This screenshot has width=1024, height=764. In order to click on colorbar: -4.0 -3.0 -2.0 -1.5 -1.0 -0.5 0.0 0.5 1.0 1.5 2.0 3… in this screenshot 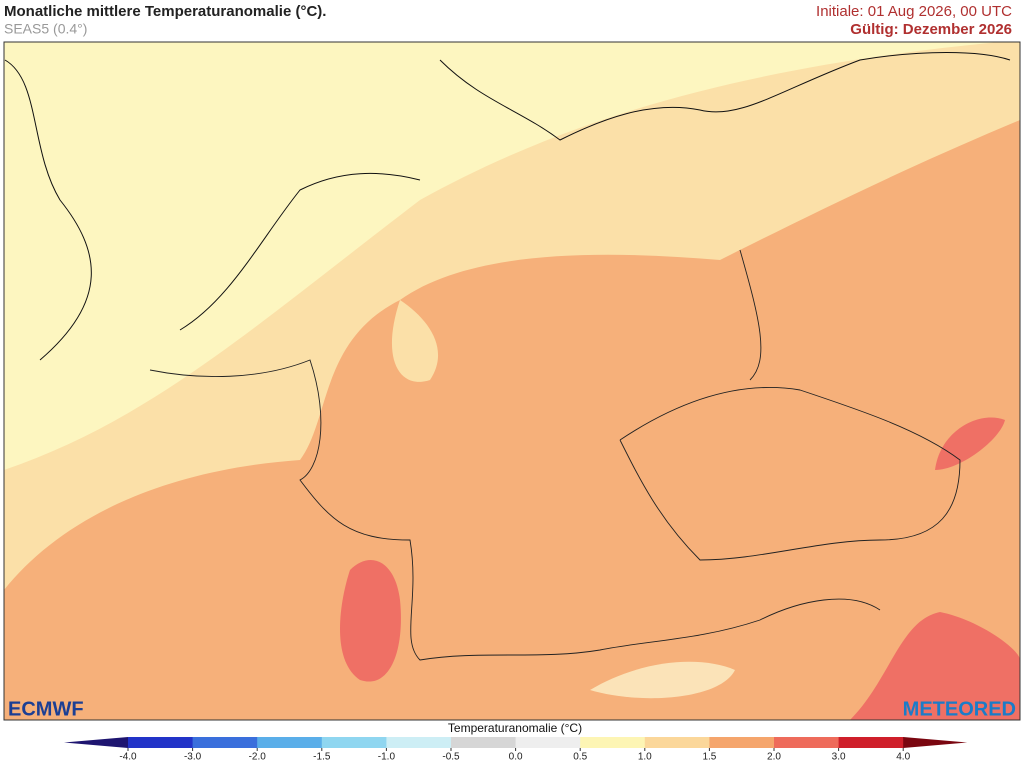, I will do `click(516, 750)`.